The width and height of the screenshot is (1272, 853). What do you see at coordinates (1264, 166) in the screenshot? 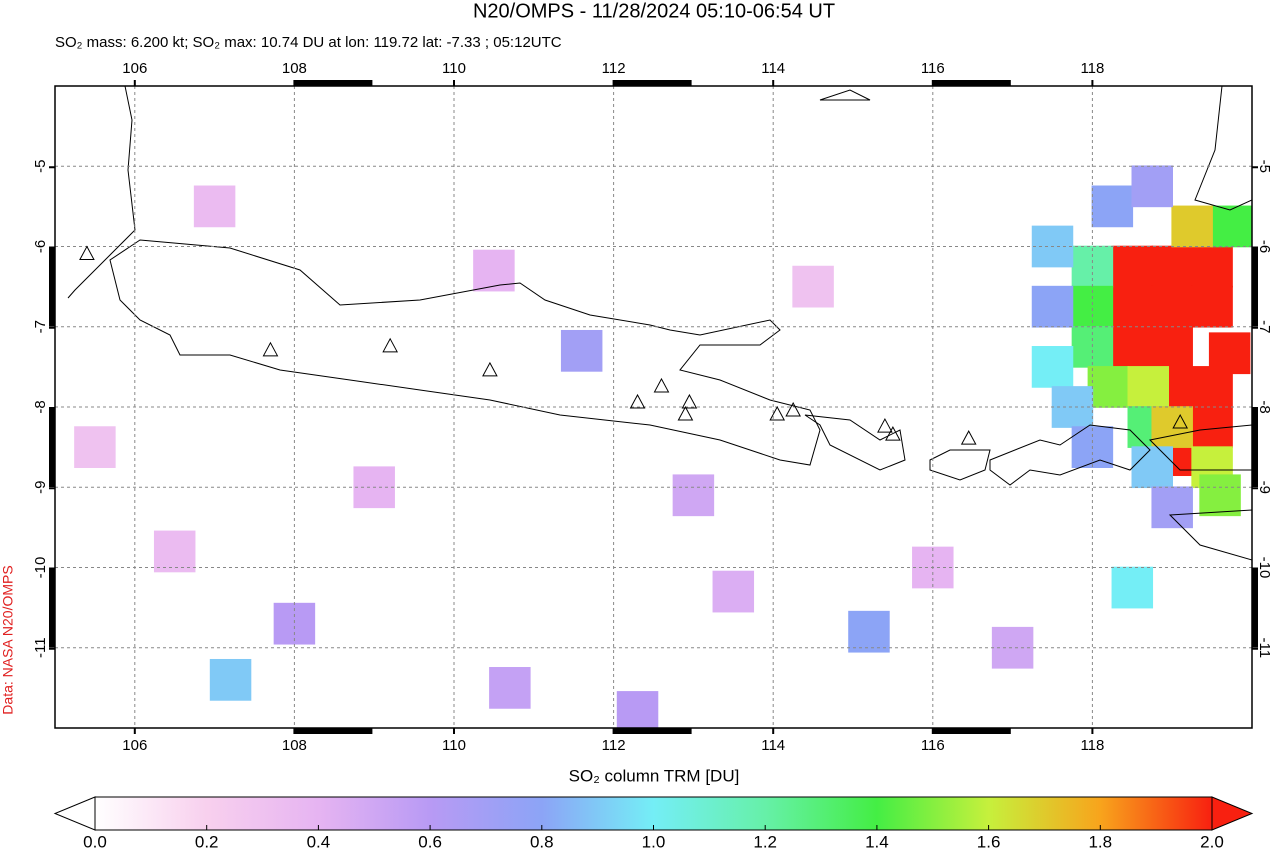
I see `y-tick-label: -5` at bounding box center [1264, 166].